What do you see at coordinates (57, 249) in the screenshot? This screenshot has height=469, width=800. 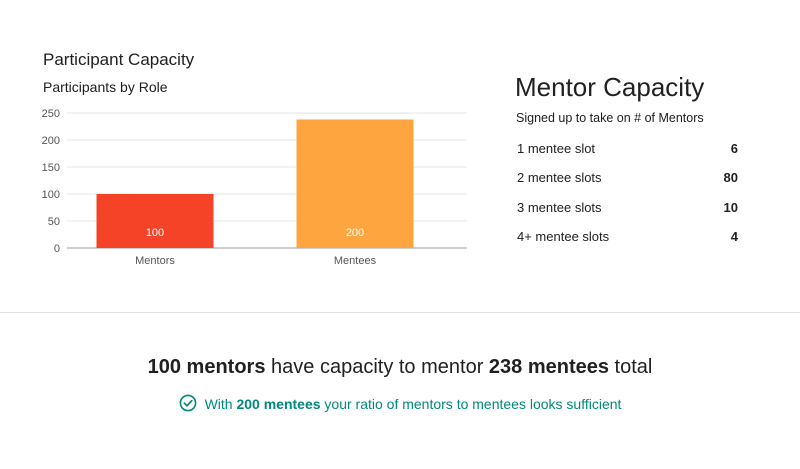 I see `y-tick-label: 0` at bounding box center [57, 249].